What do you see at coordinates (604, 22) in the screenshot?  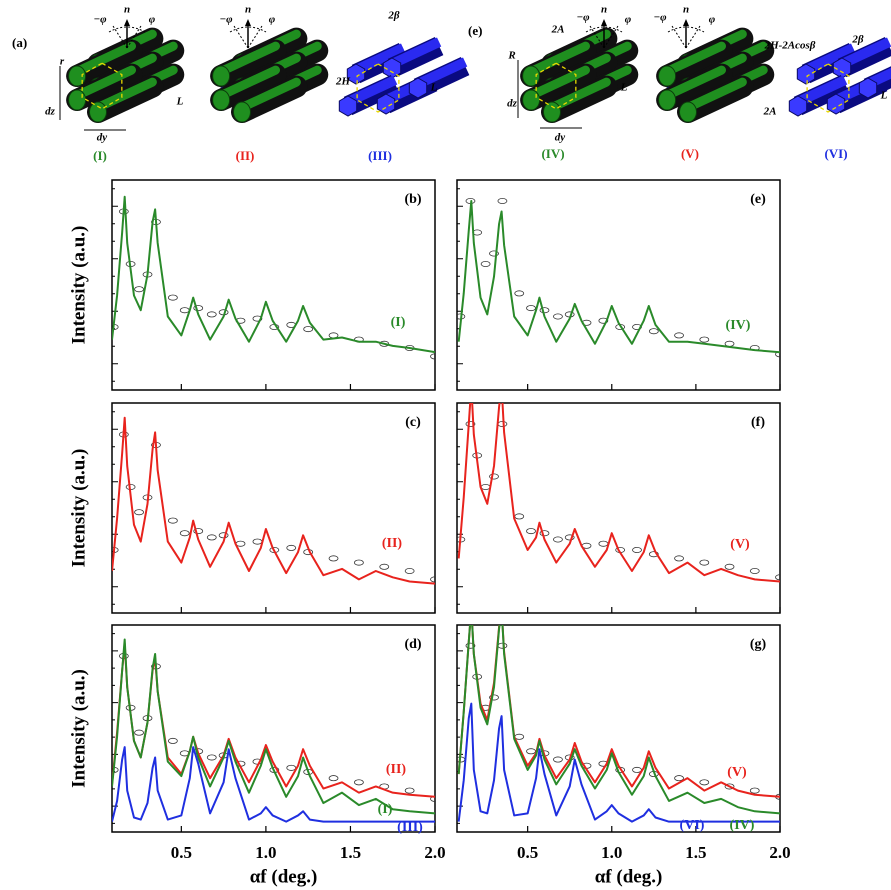 I see `arrowhead` at bounding box center [604, 22].